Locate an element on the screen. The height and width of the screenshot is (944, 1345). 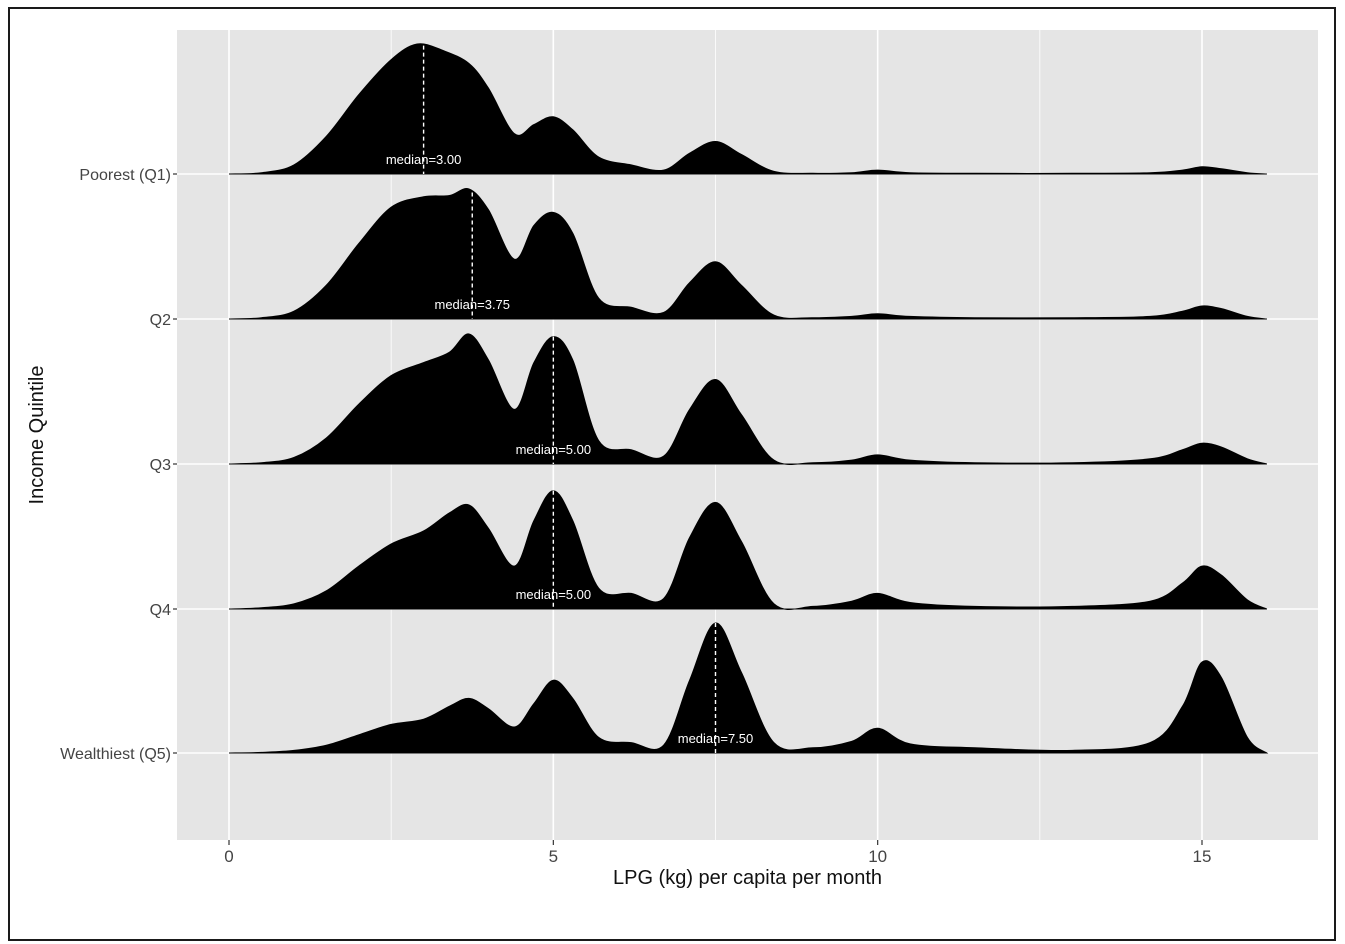
median-label: median=7.50 is located at coordinates (716, 738).